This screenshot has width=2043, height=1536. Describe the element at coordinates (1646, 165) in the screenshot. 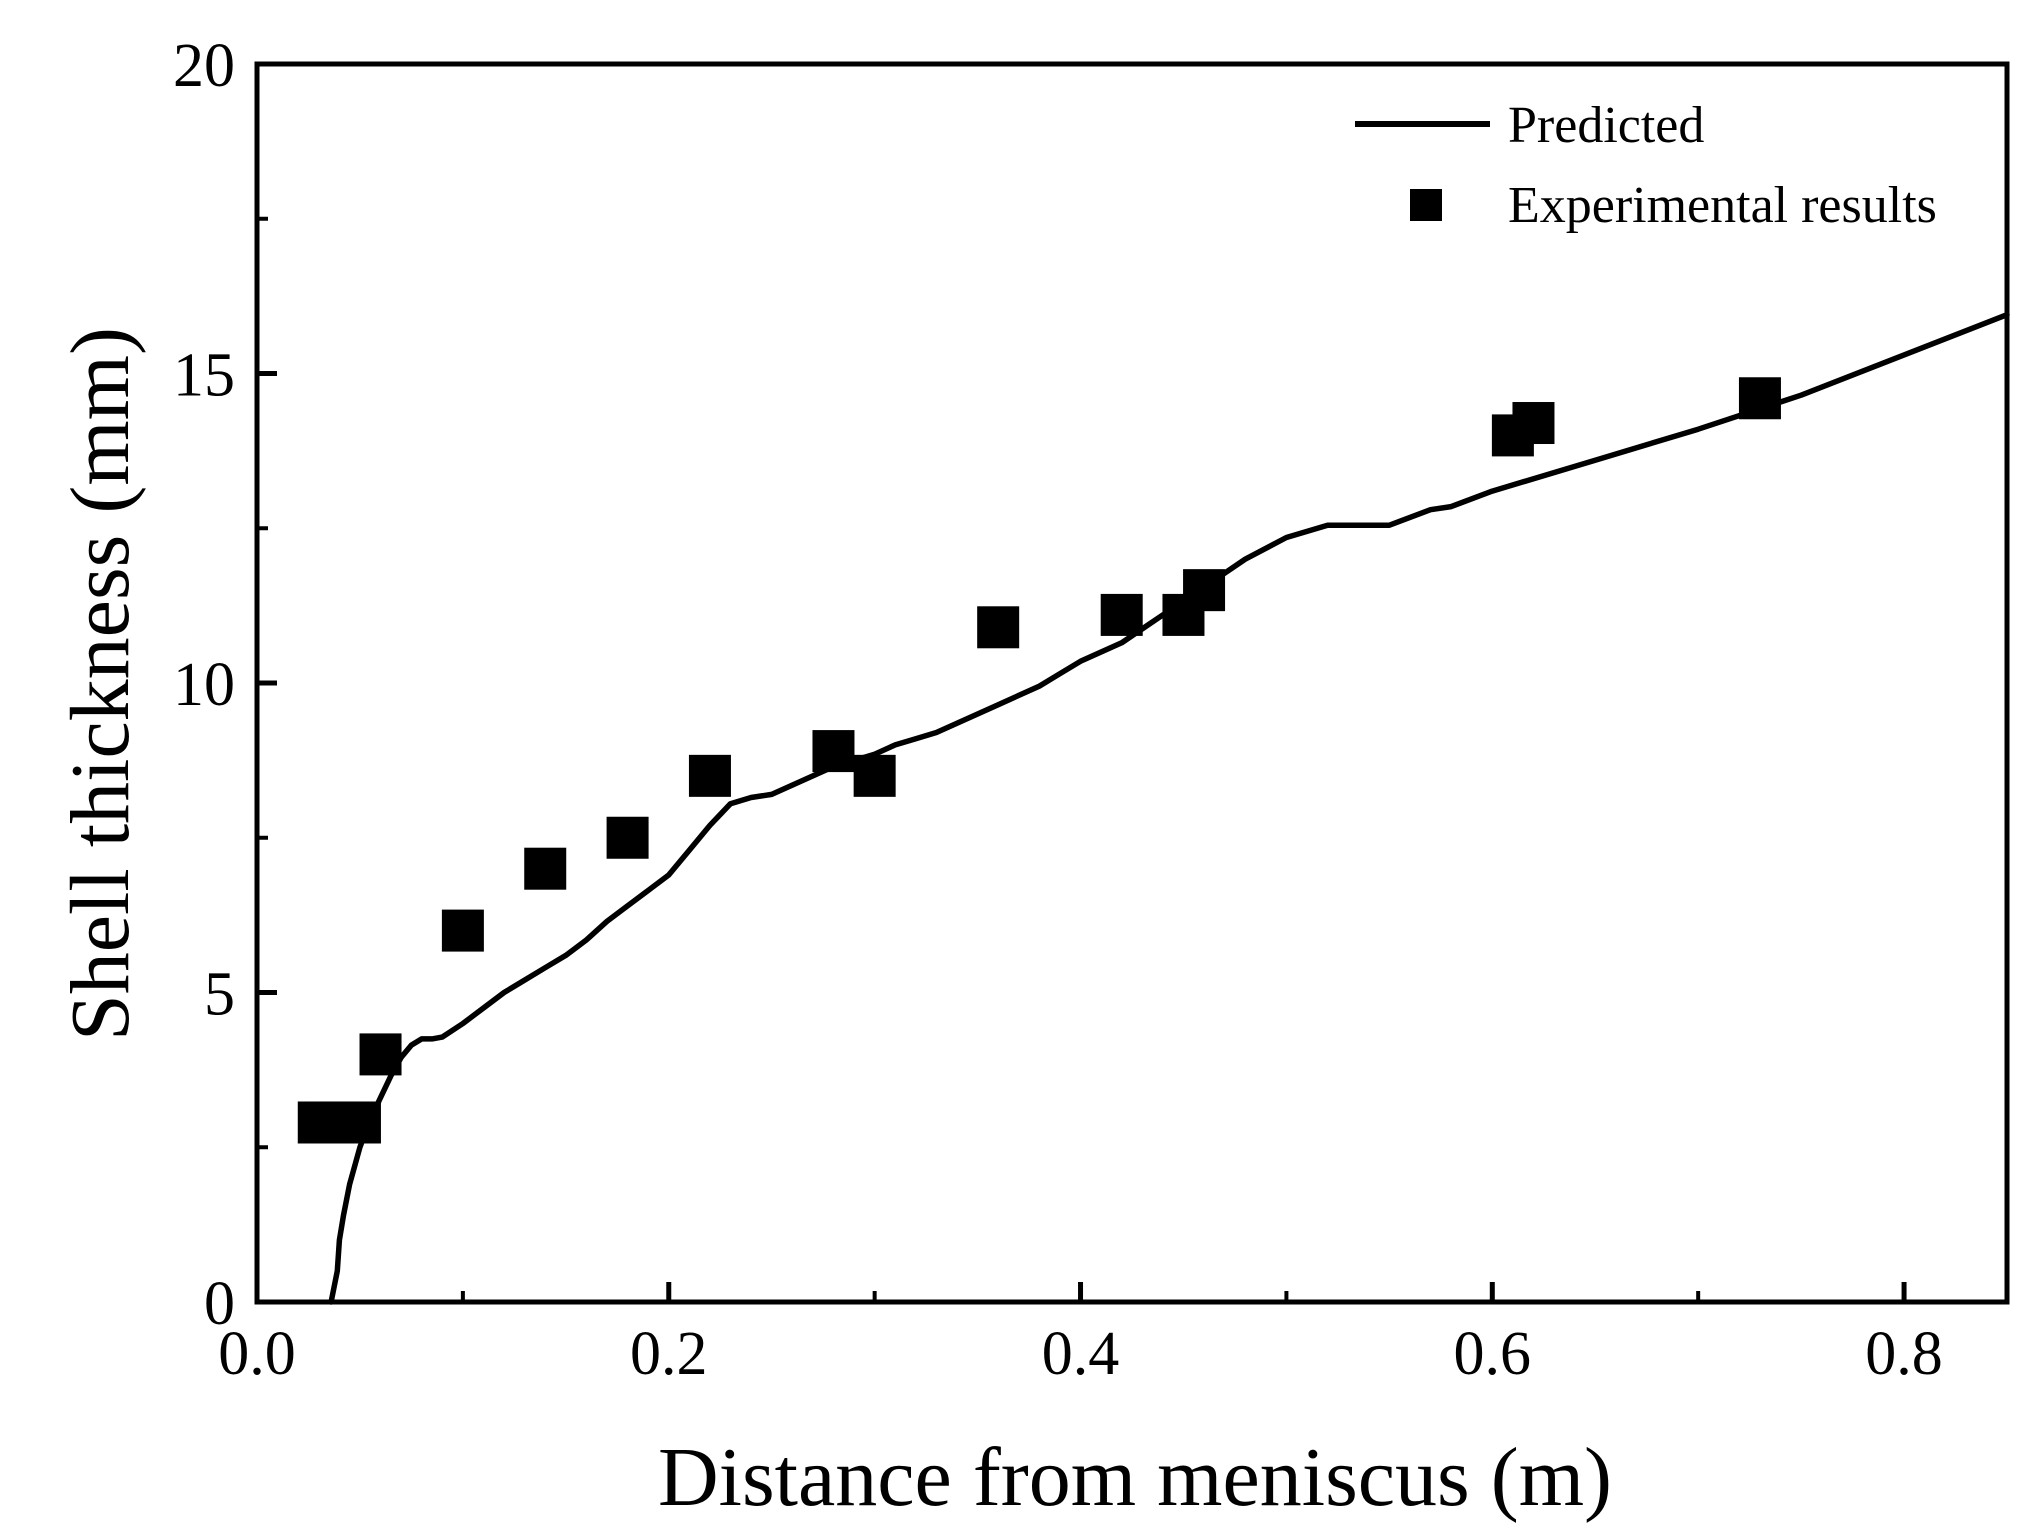

I see `legend: Predicted Experimental results` at that location.